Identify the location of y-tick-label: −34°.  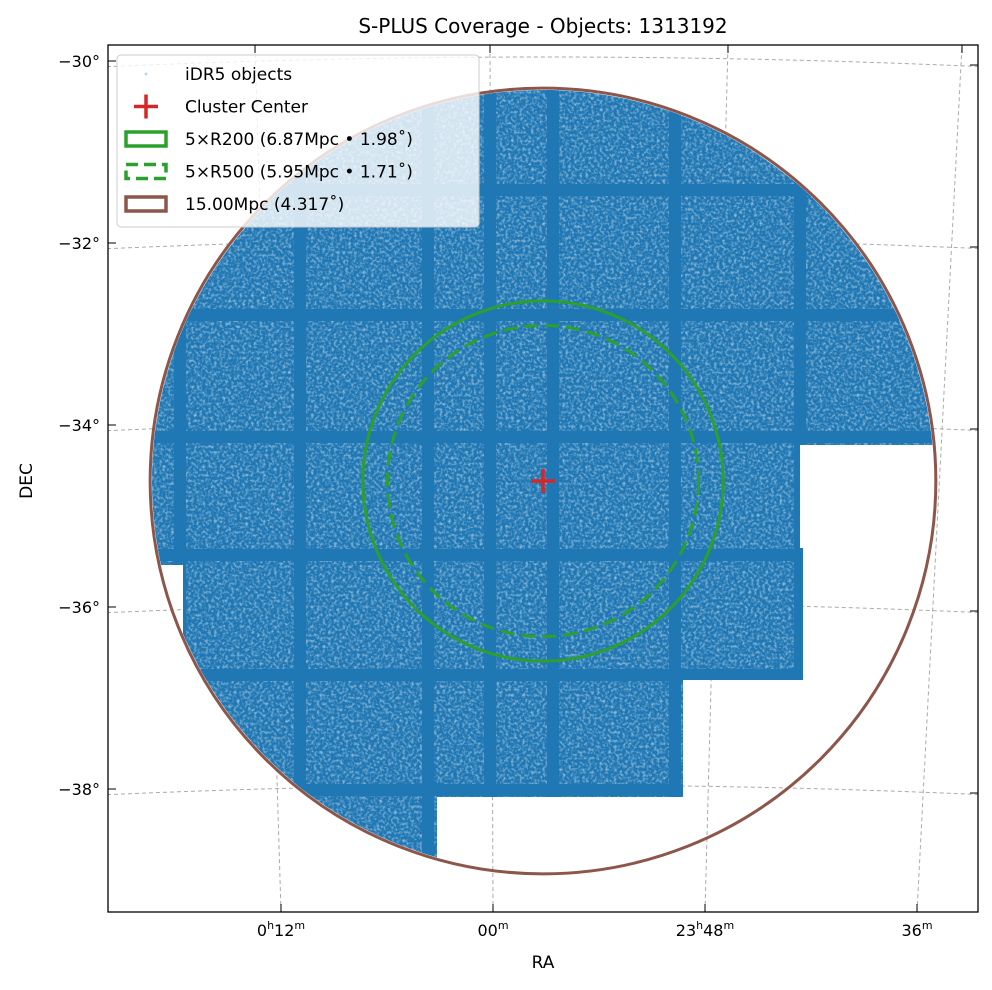
(79, 425).